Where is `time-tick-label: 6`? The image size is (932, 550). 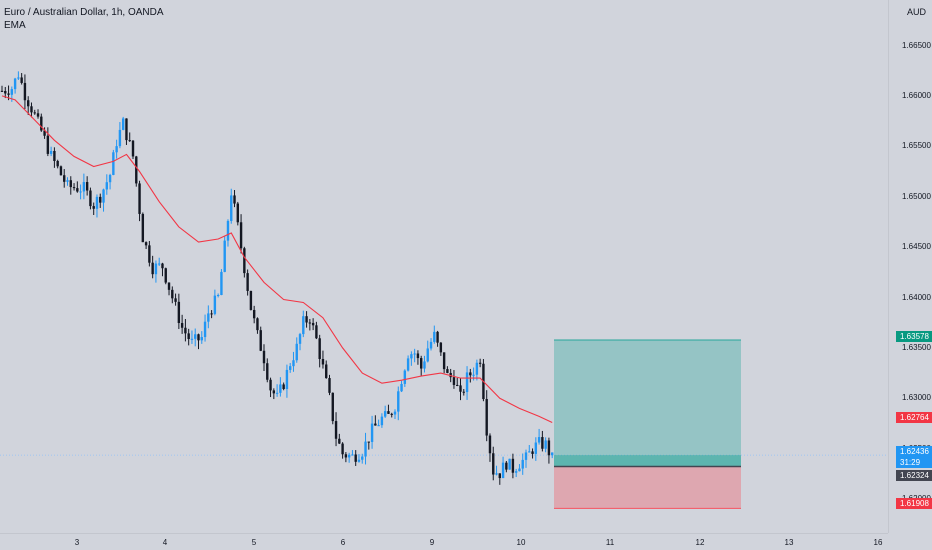
time-tick-label: 6 is located at coordinates (343, 542).